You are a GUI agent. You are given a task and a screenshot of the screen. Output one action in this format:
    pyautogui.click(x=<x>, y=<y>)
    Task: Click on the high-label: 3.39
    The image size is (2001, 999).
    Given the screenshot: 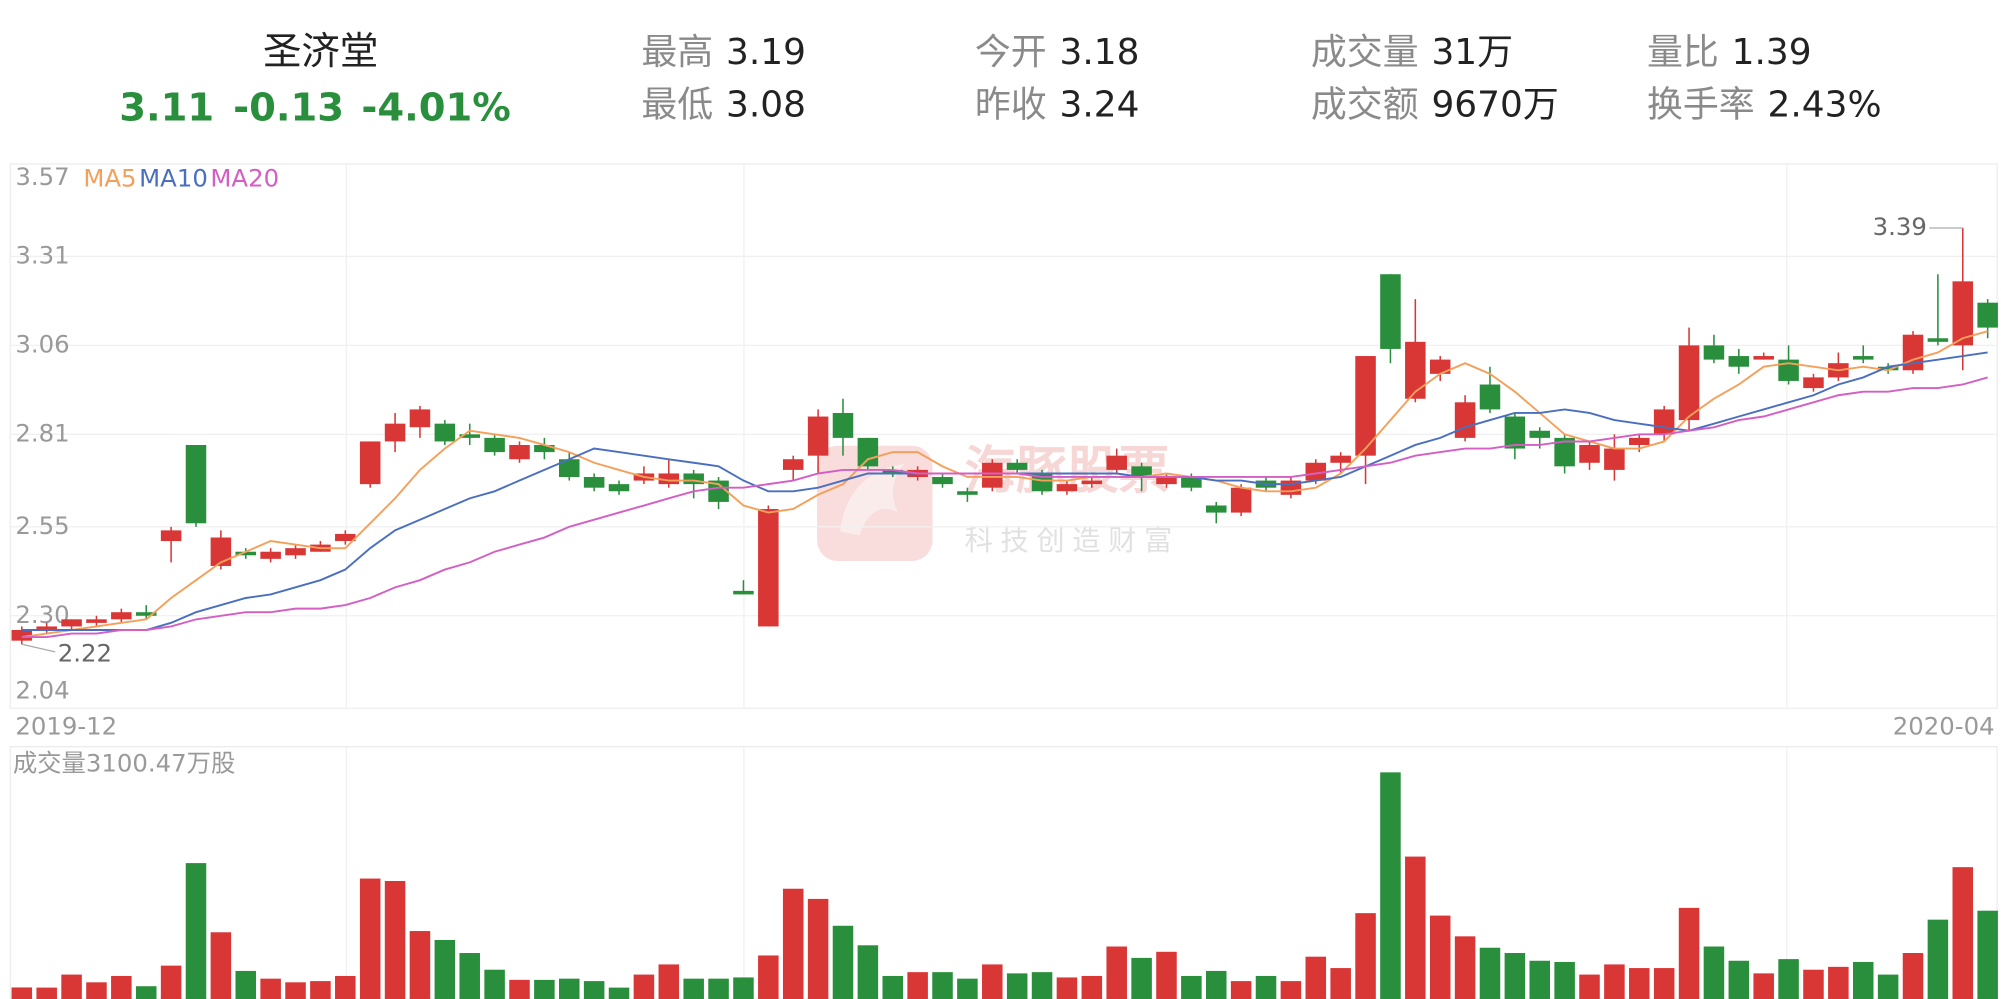 What is the action you would take?
    pyautogui.click(x=1900, y=226)
    